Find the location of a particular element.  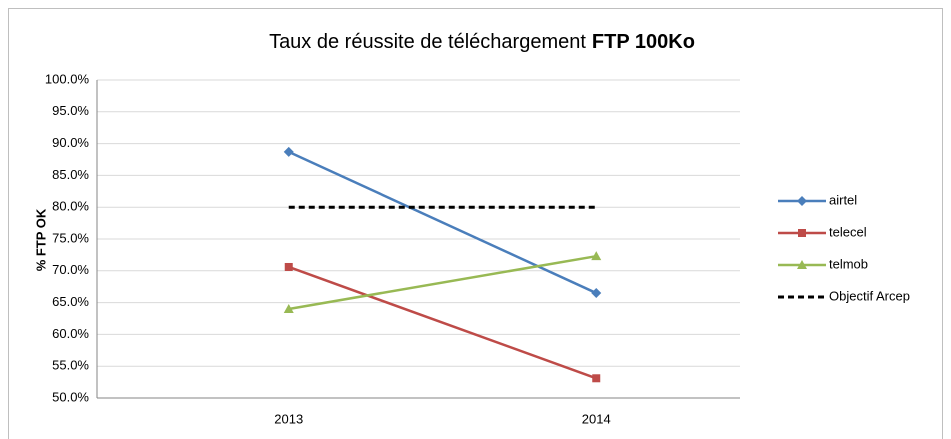

y-tick-label: 100.0% is located at coordinates (67, 78).